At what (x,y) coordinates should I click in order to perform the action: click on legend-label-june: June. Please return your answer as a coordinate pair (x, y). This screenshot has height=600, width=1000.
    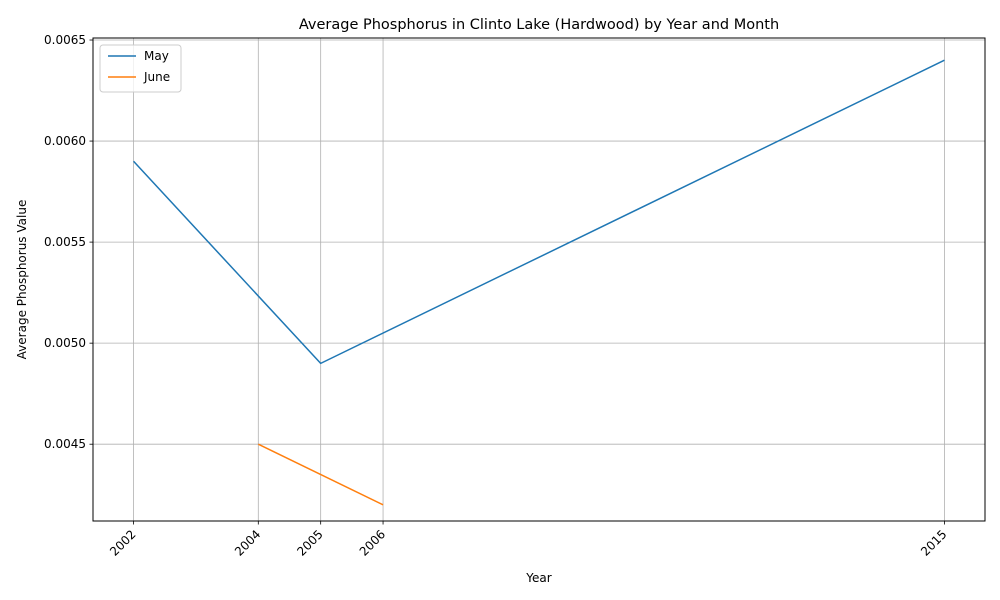
    Looking at the image, I should click on (156, 77).